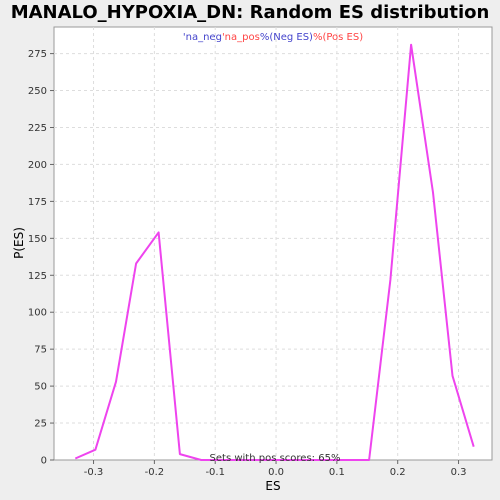 This screenshot has height=500, width=500. What do you see at coordinates (202, 37) in the screenshot?
I see `legend-entry: 'na_neg` at bounding box center [202, 37].